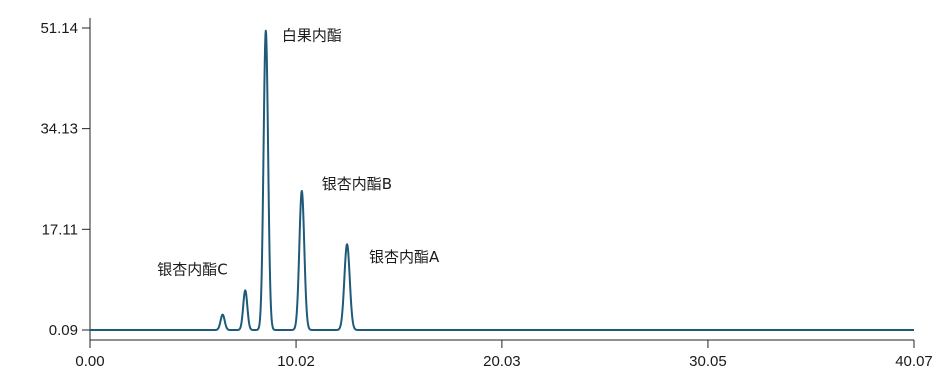 This screenshot has width=944, height=384. Describe the element at coordinates (60, 229) in the screenshot. I see `y-tick-label: 17.11` at that location.